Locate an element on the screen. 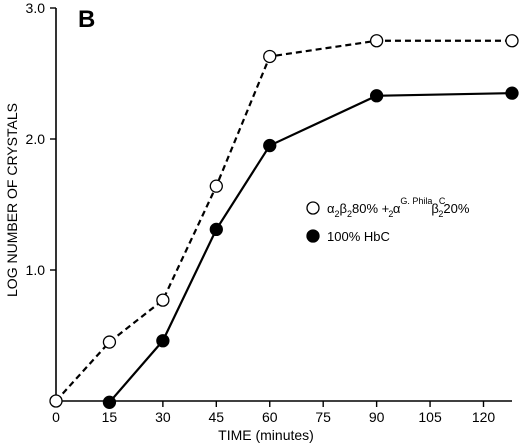 This screenshot has height=447, width=520. x-tick-label: 0 is located at coordinates (56, 417).